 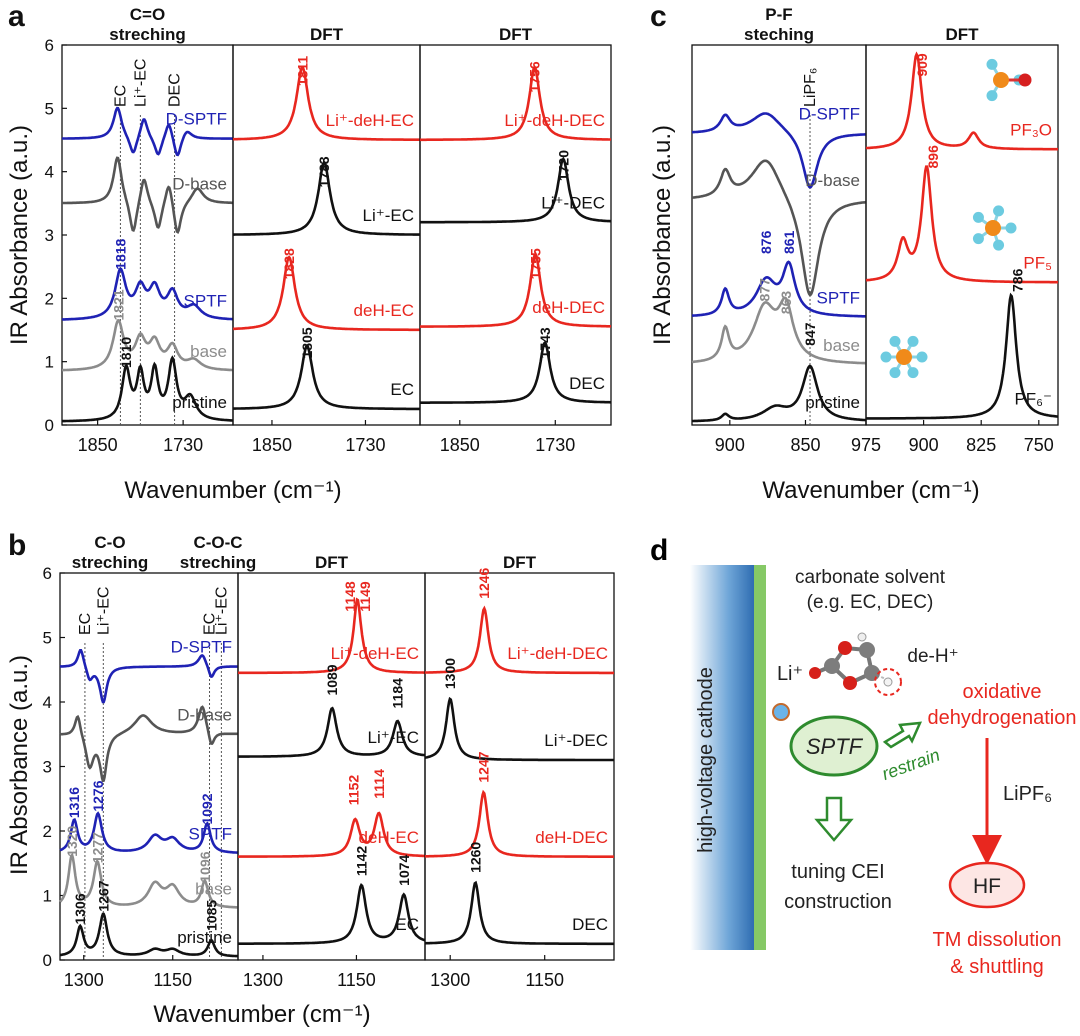 I want to click on oxidative-label: oxidative, so click(x=1002, y=692).